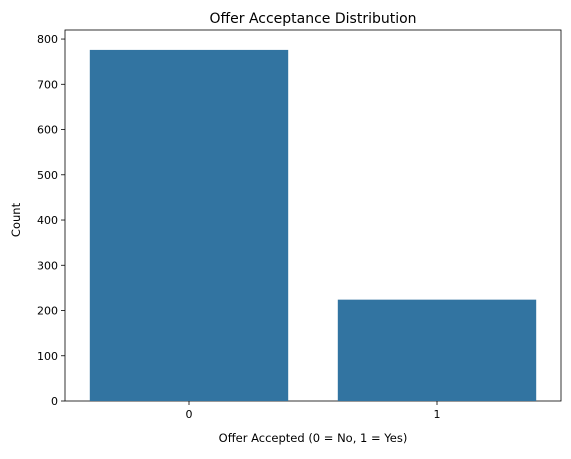  Describe the element at coordinates (189, 414) in the screenshot. I see `x-tick-label: 0` at that location.